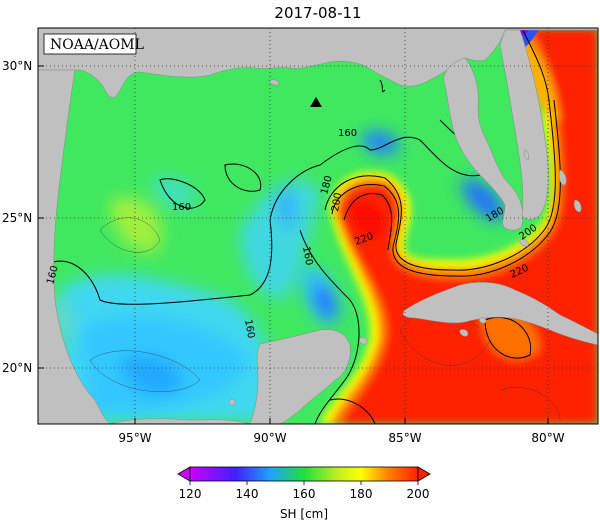 This screenshot has height=524, width=600. What do you see at coordinates (304, 474) in the screenshot?
I see `colorbar-scale` at bounding box center [304, 474].